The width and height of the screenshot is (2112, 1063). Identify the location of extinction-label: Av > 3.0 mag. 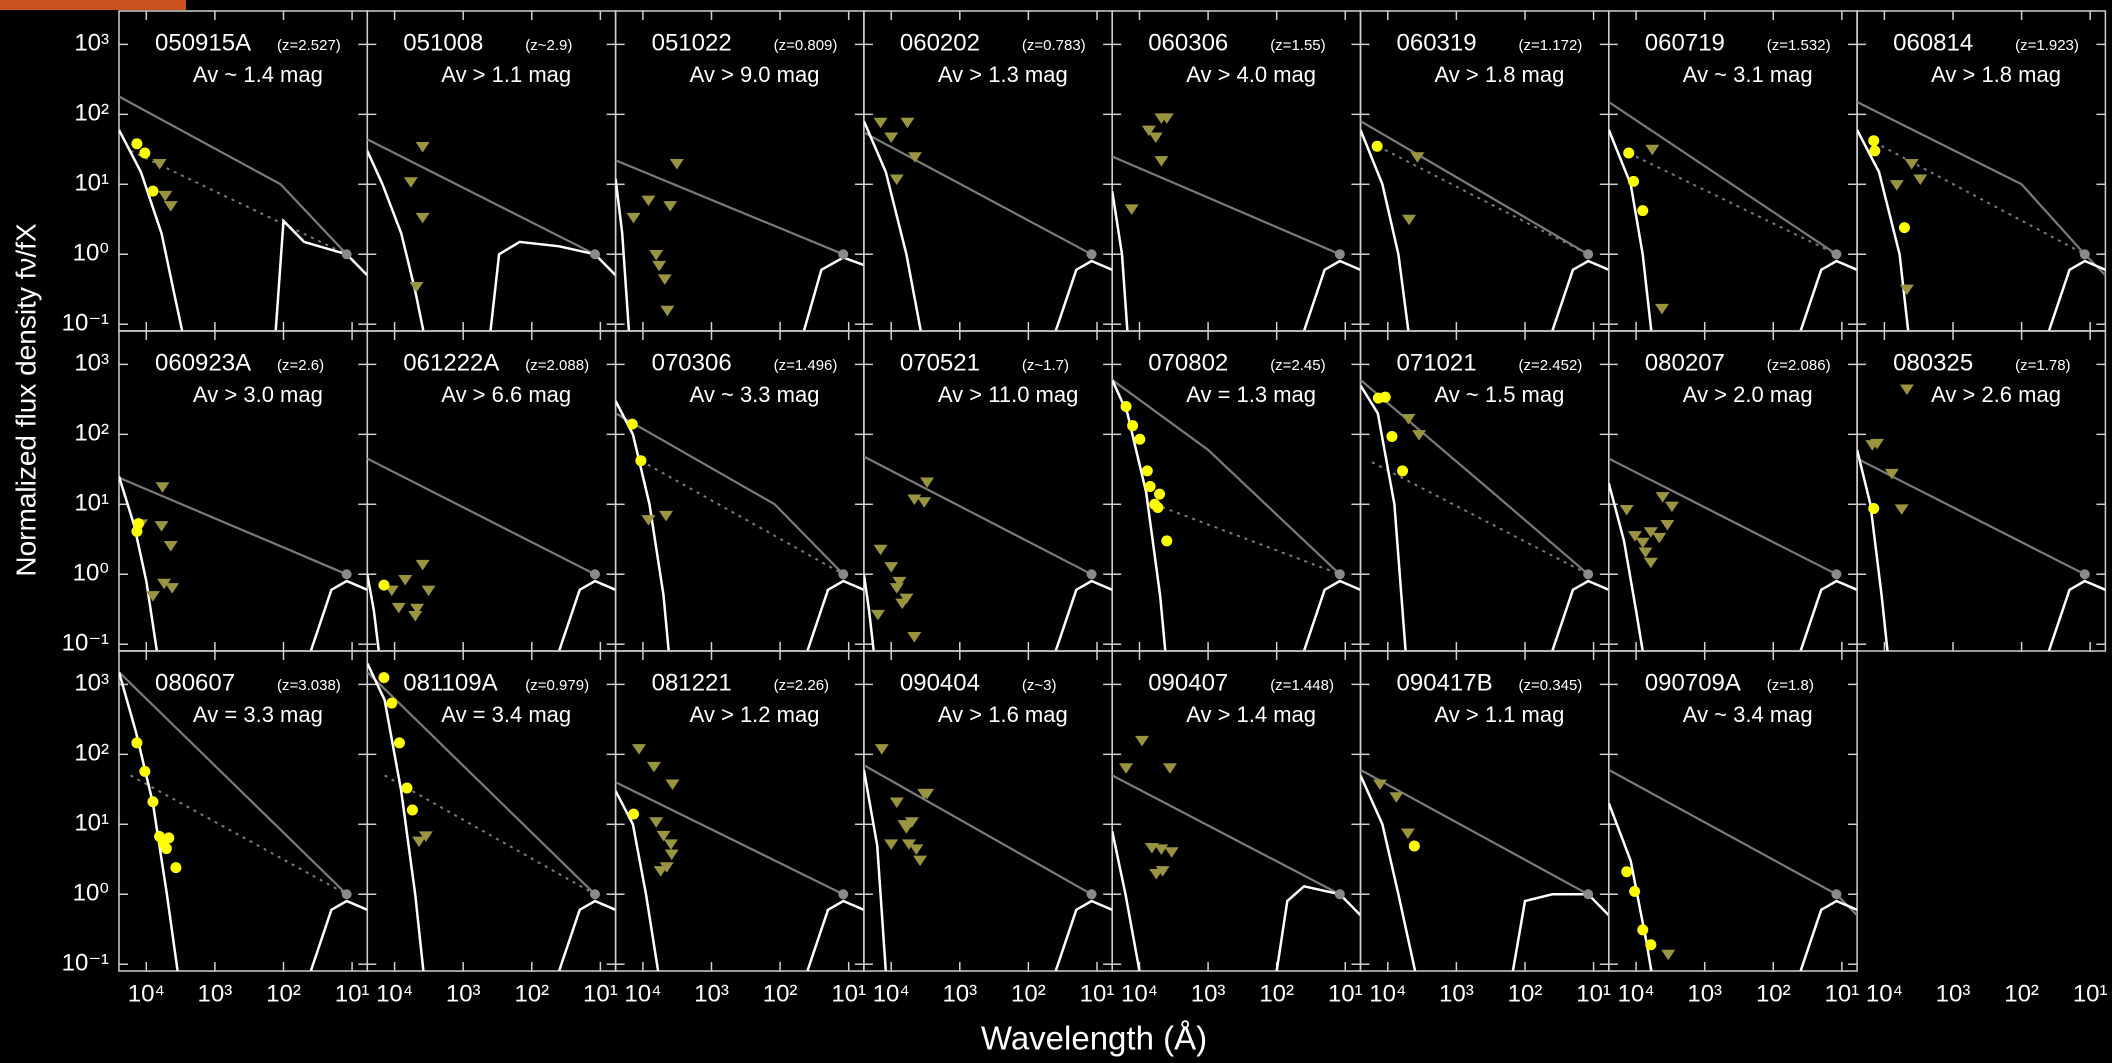
(258, 394).